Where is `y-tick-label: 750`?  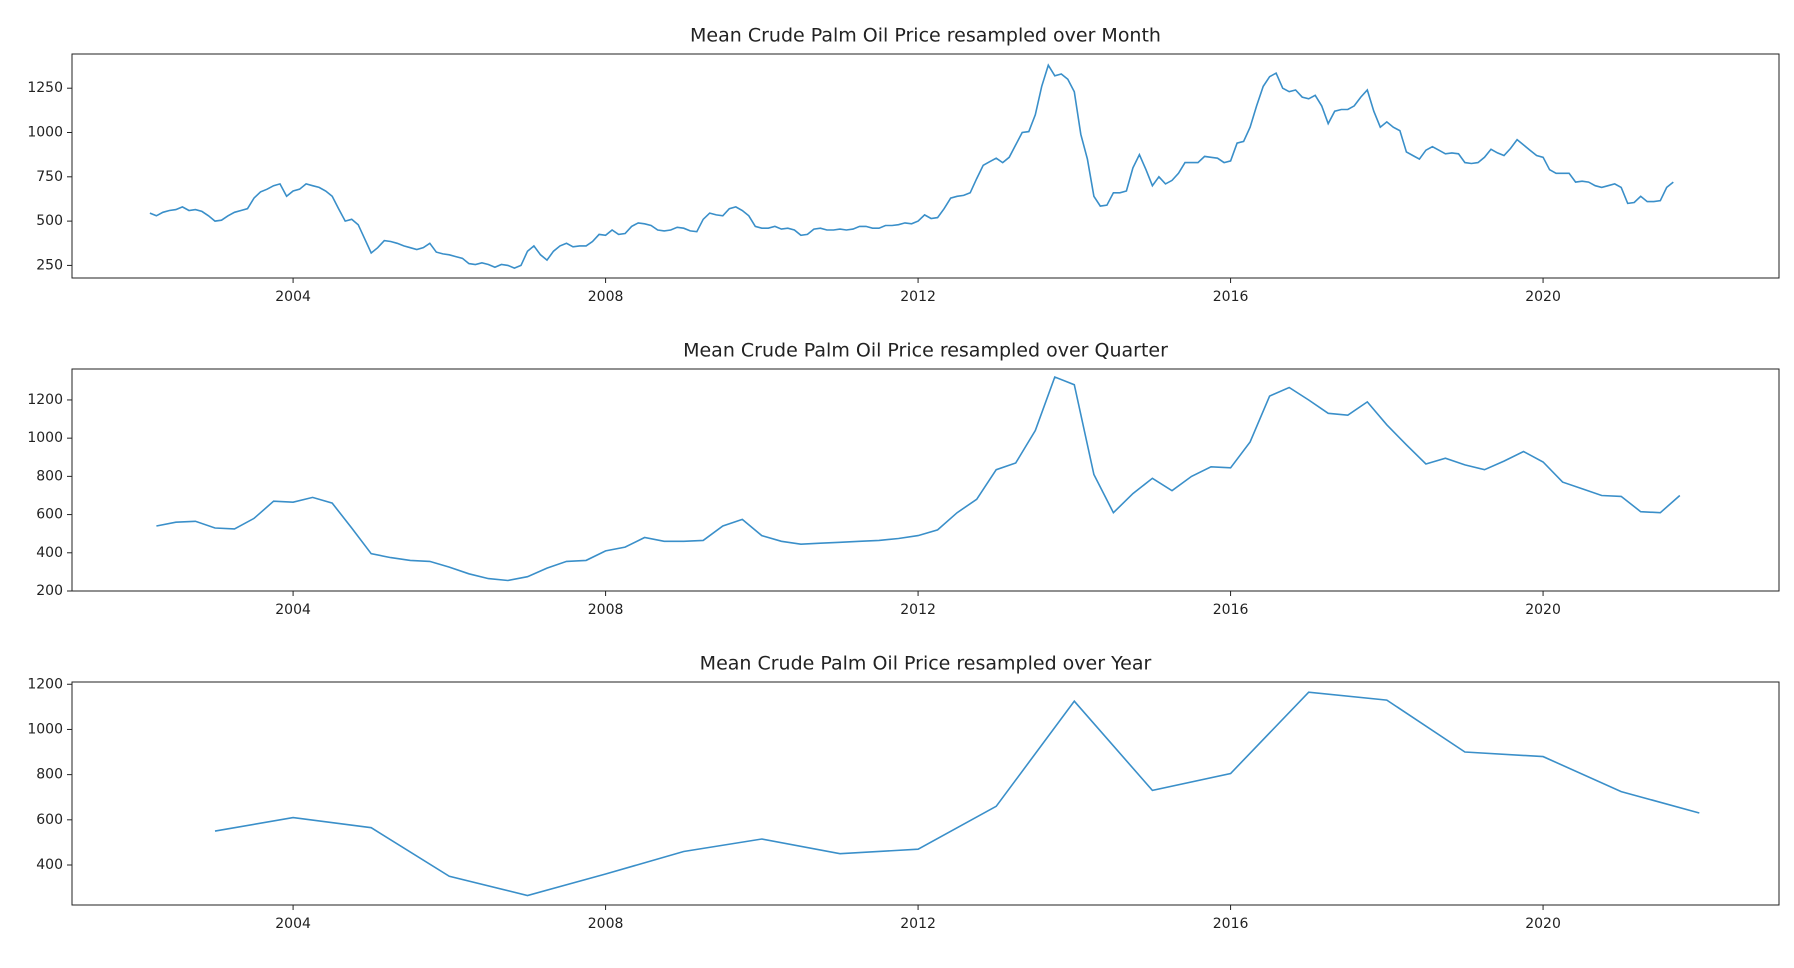 y-tick-label: 750 is located at coordinates (49, 177).